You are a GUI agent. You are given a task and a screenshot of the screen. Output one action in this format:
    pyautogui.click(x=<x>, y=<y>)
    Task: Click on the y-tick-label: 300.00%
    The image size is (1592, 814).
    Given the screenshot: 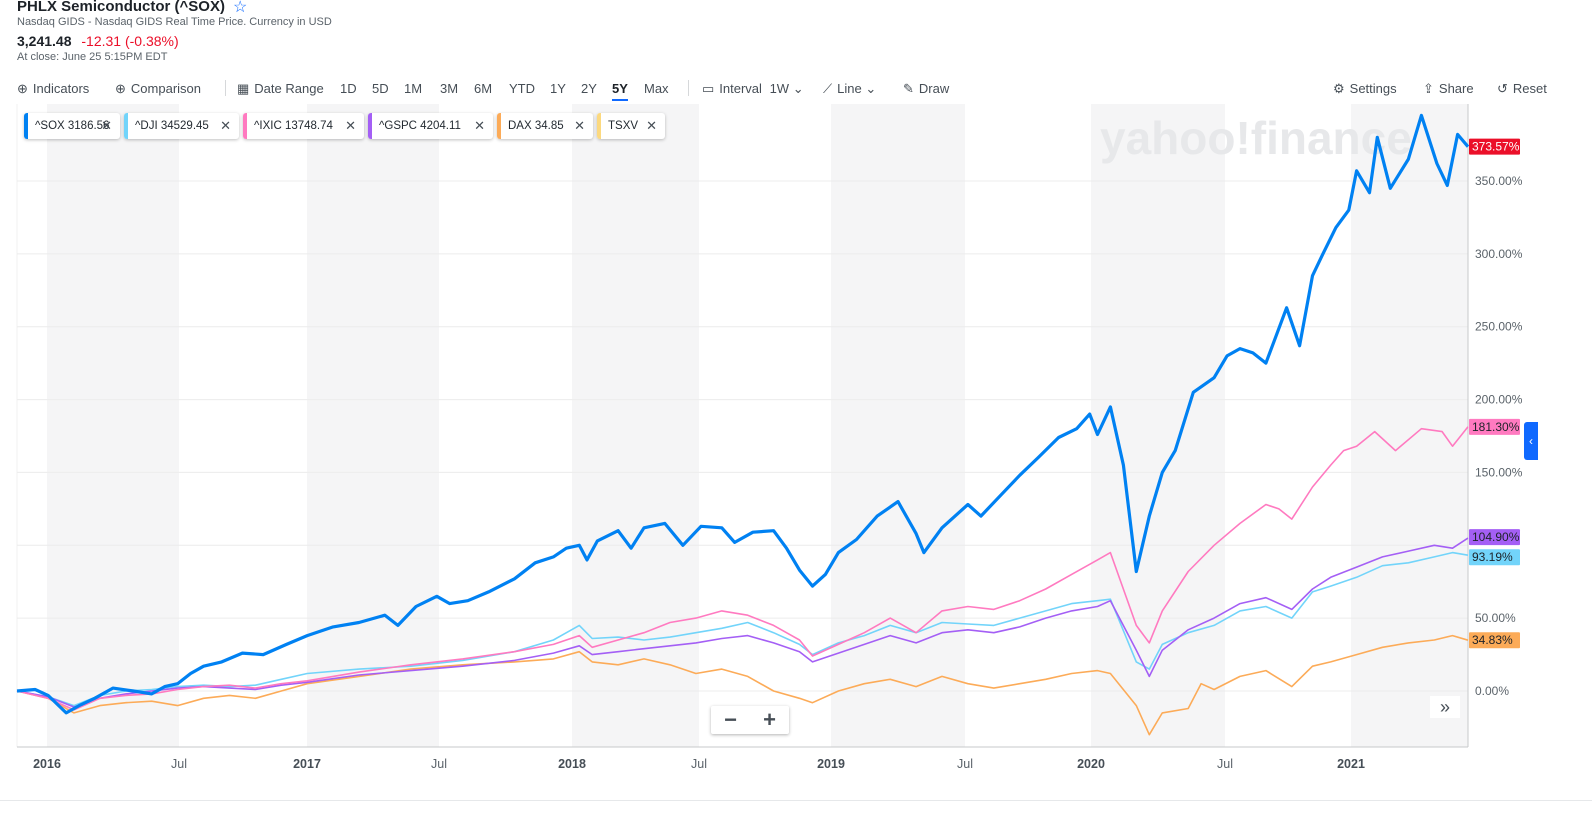 What is the action you would take?
    pyautogui.click(x=1499, y=254)
    